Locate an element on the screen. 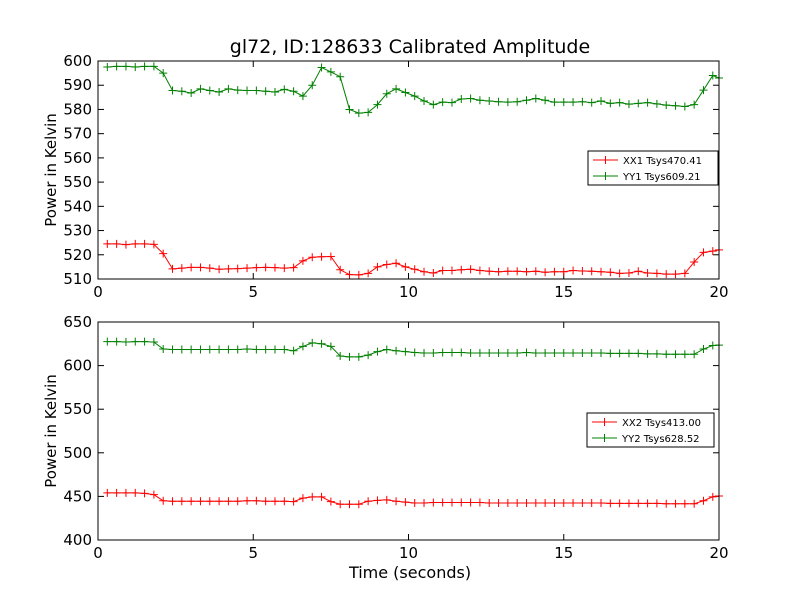 The image size is (800, 600). legend: XX2 Tsys413.00 YY2 Tsys628.52 is located at coordinates (650, 430).